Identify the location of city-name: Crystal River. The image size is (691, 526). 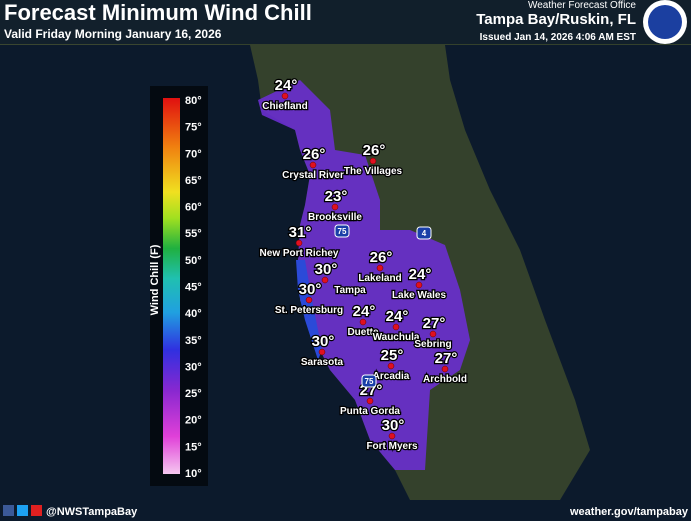
(313, 175).